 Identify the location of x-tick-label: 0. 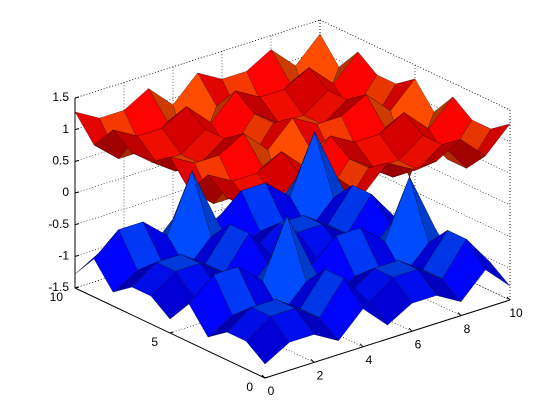
(271, 391).